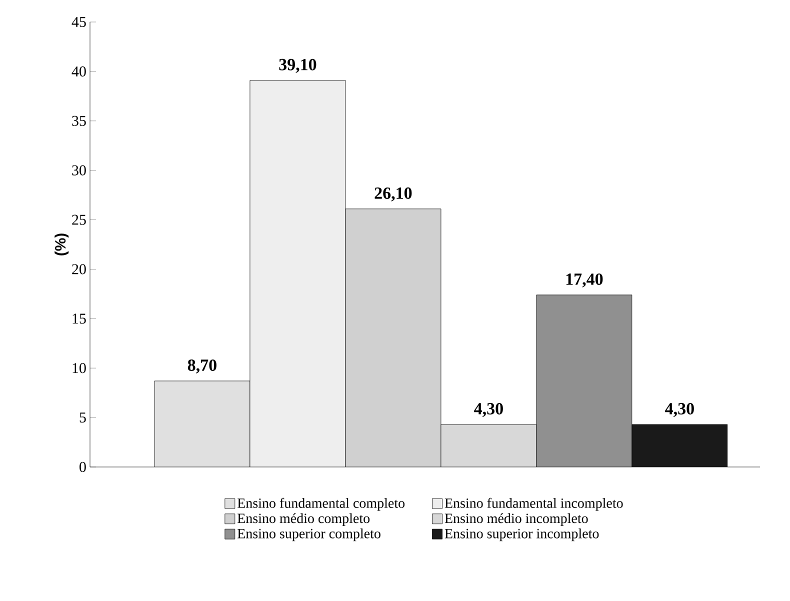 The image size is (790, 601). What do you see at coordinates (83, 417) in the screenshot?
I see `y-tick-label: 5` at bounding box center [83, 417].